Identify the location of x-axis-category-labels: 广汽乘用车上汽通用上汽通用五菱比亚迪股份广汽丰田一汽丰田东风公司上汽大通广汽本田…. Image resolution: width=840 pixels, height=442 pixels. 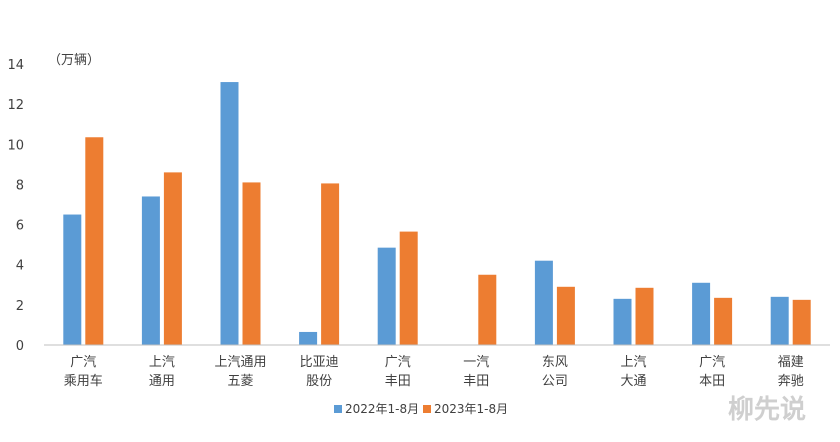
(434, 372).